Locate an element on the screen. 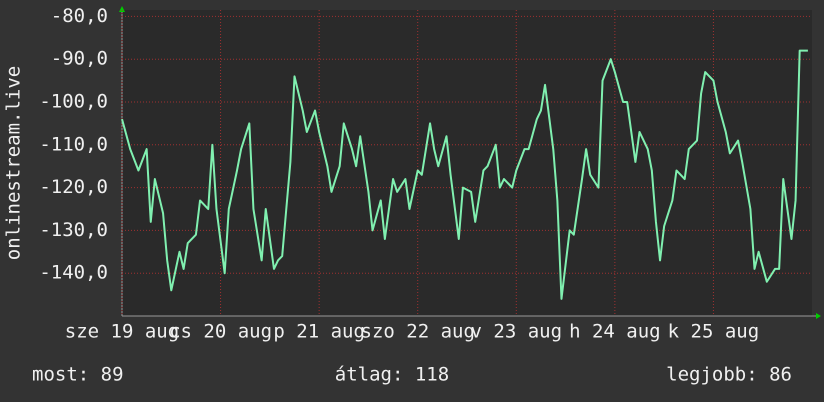  y-tick-label: -80,0 is located at coordinates (79, 16).